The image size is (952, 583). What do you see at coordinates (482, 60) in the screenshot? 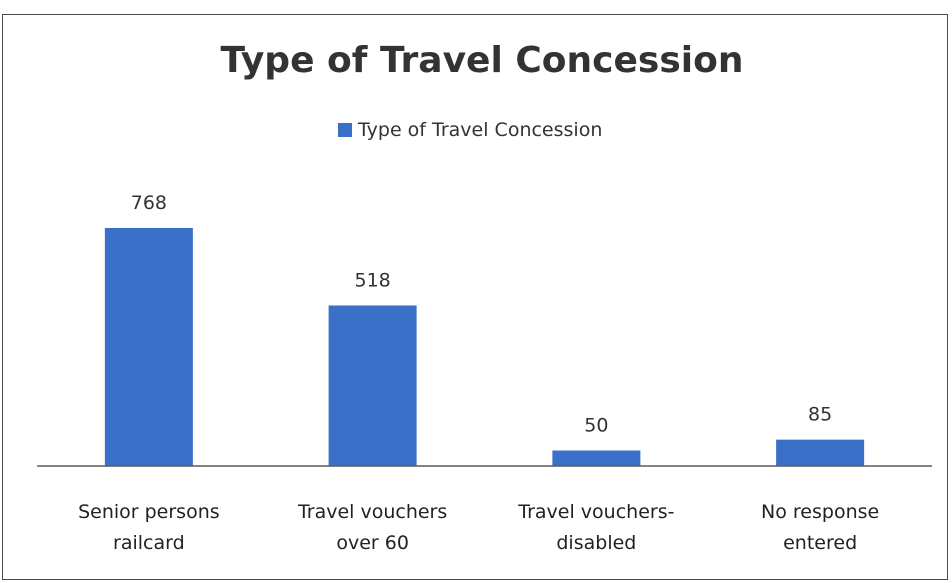
I see `chart-title: Type of Travel Concession` at bounding box center [482, 60].